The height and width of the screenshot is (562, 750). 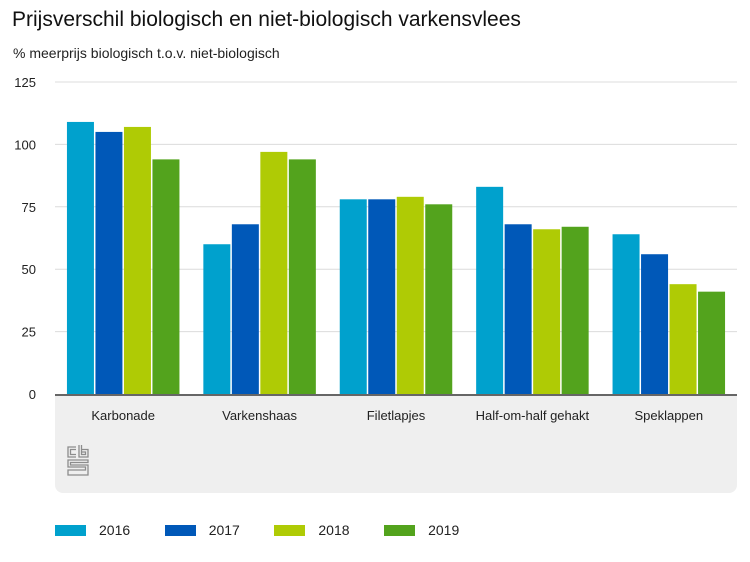 What do you see at coordinates (683, 339) in the screenshot?
I see `bar-2018-speklappen` at bounding box center [683, 339].